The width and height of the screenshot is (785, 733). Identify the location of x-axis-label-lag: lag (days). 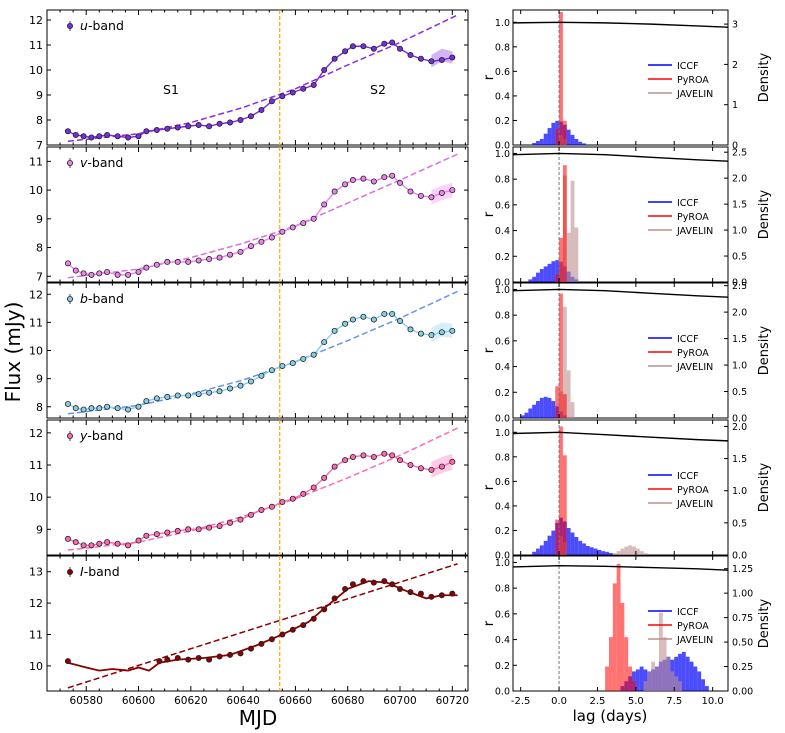
(610, 716).